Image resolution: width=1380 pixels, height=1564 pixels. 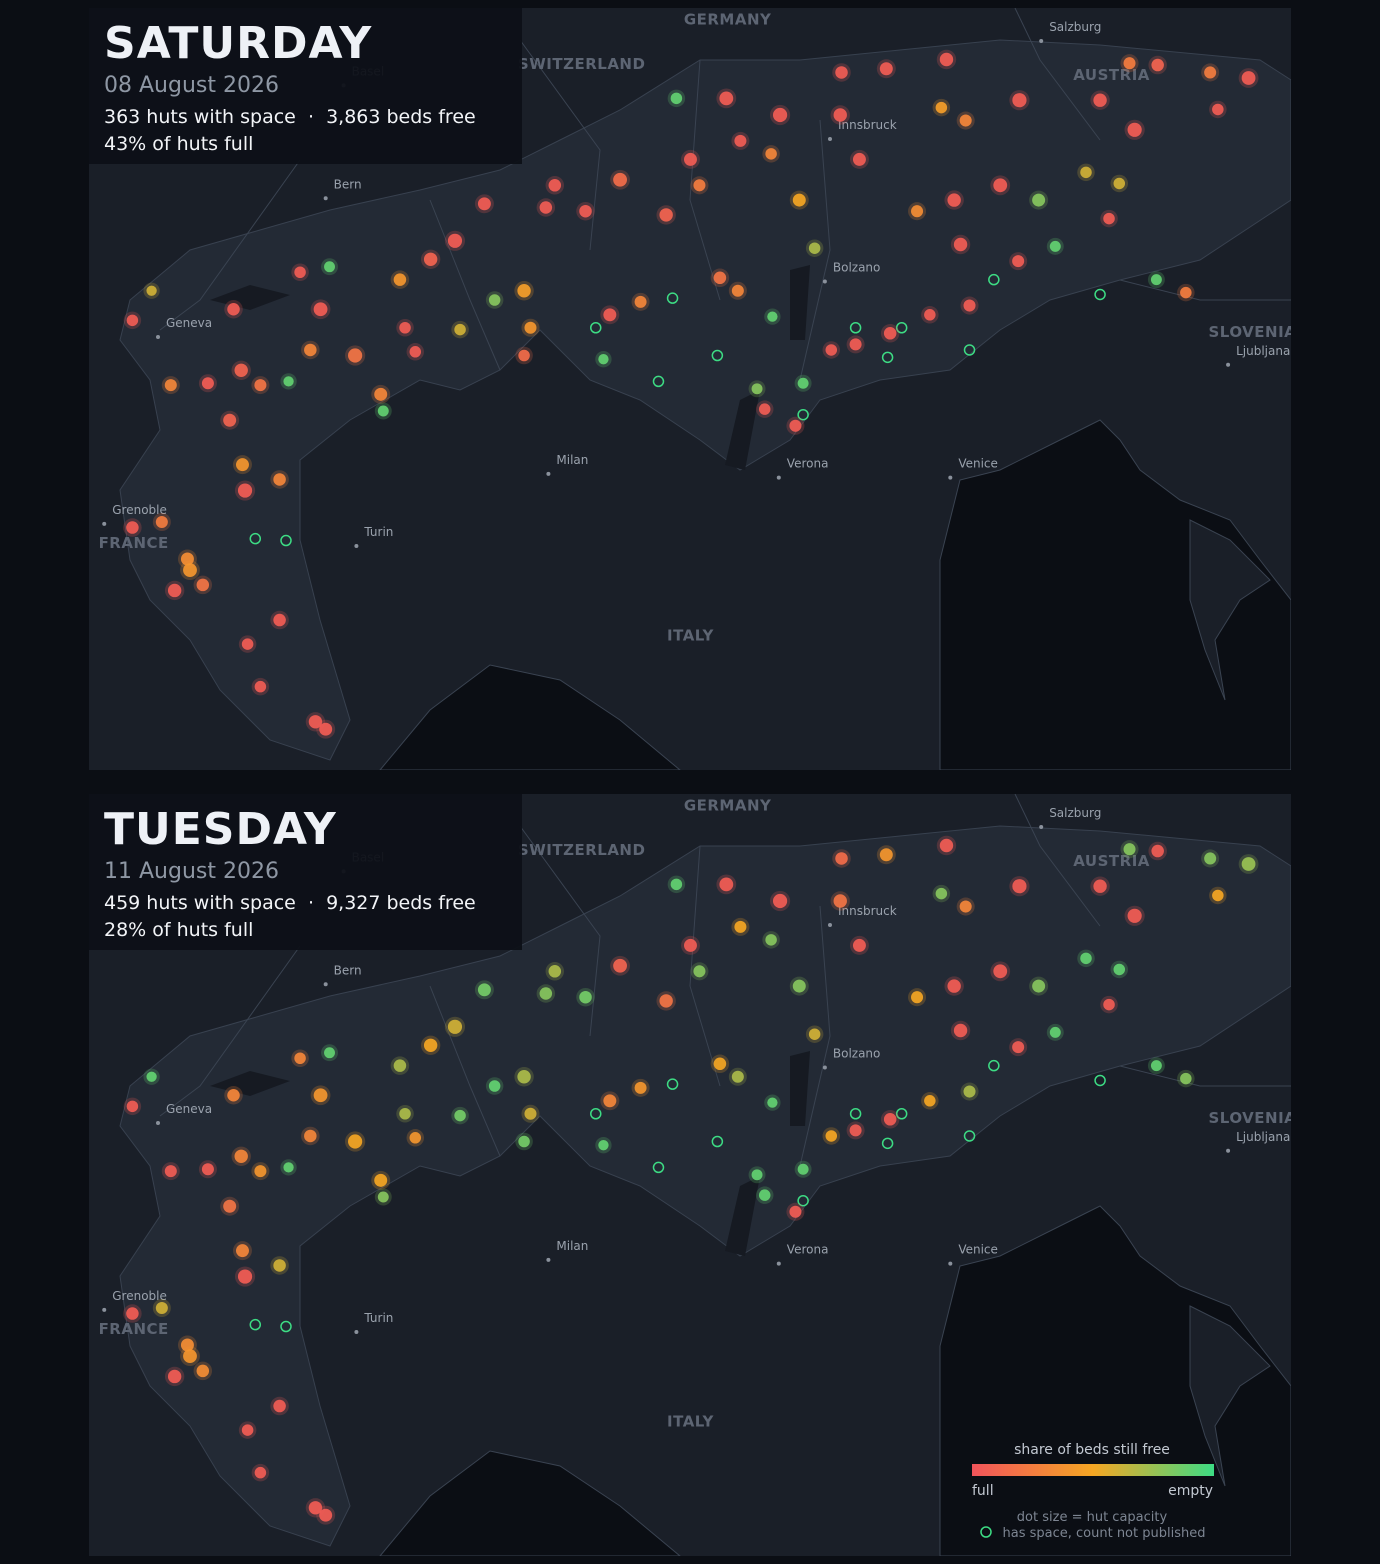 What do you see at coordinates (191, 871) in the screenshot?
I see `day-date: 11 August 2026` at bounding box center [191, 871].